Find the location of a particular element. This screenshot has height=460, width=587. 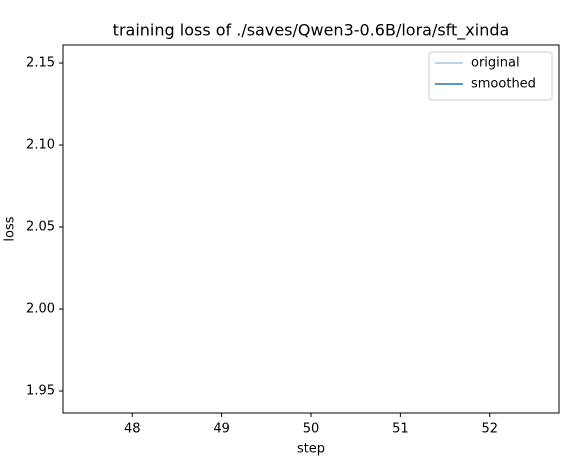

x-tick-label: 52 is located at coordinates (489, 429).